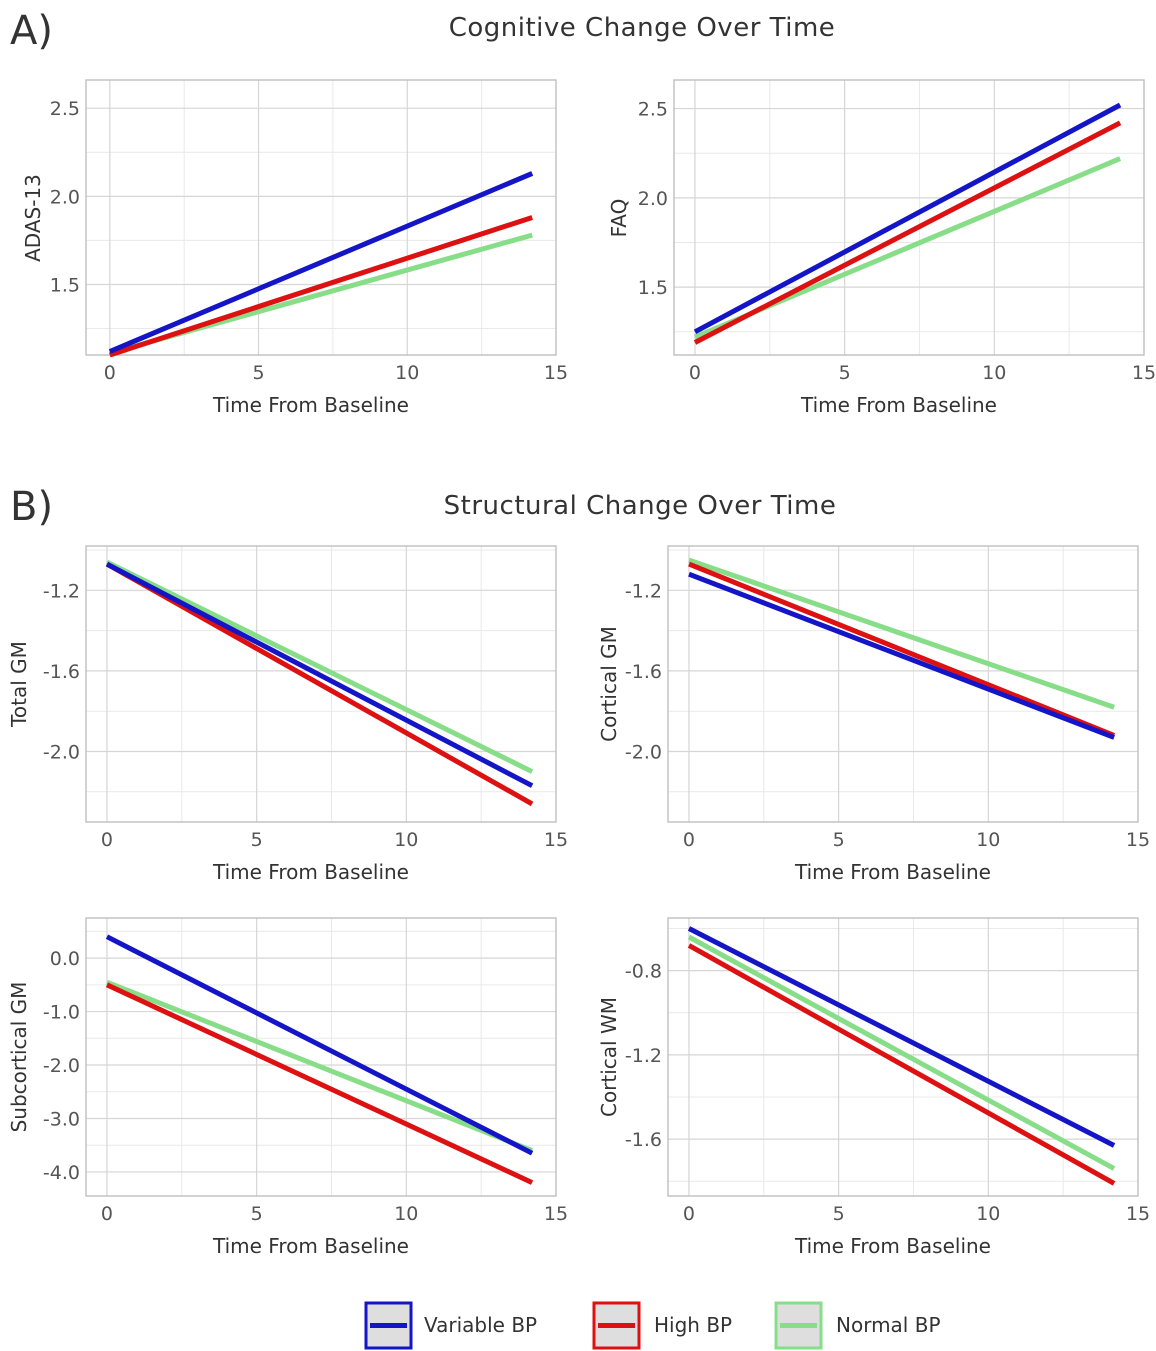 This screenshot has height=1351, width=1156. I want to click on section-b-letter: B), so click(31, 507).